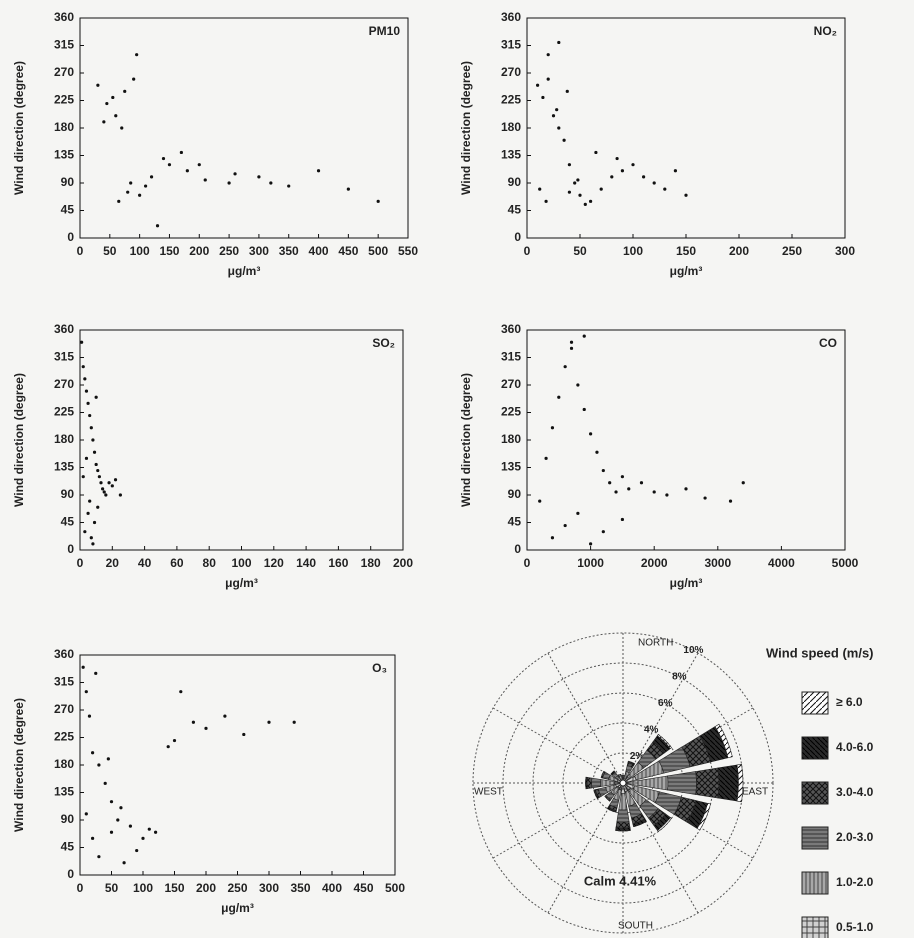  What do you see at coordinates (64, 357) in the screenshot?
I see `y-tick-label: 315` at bounding box center [64, 357].